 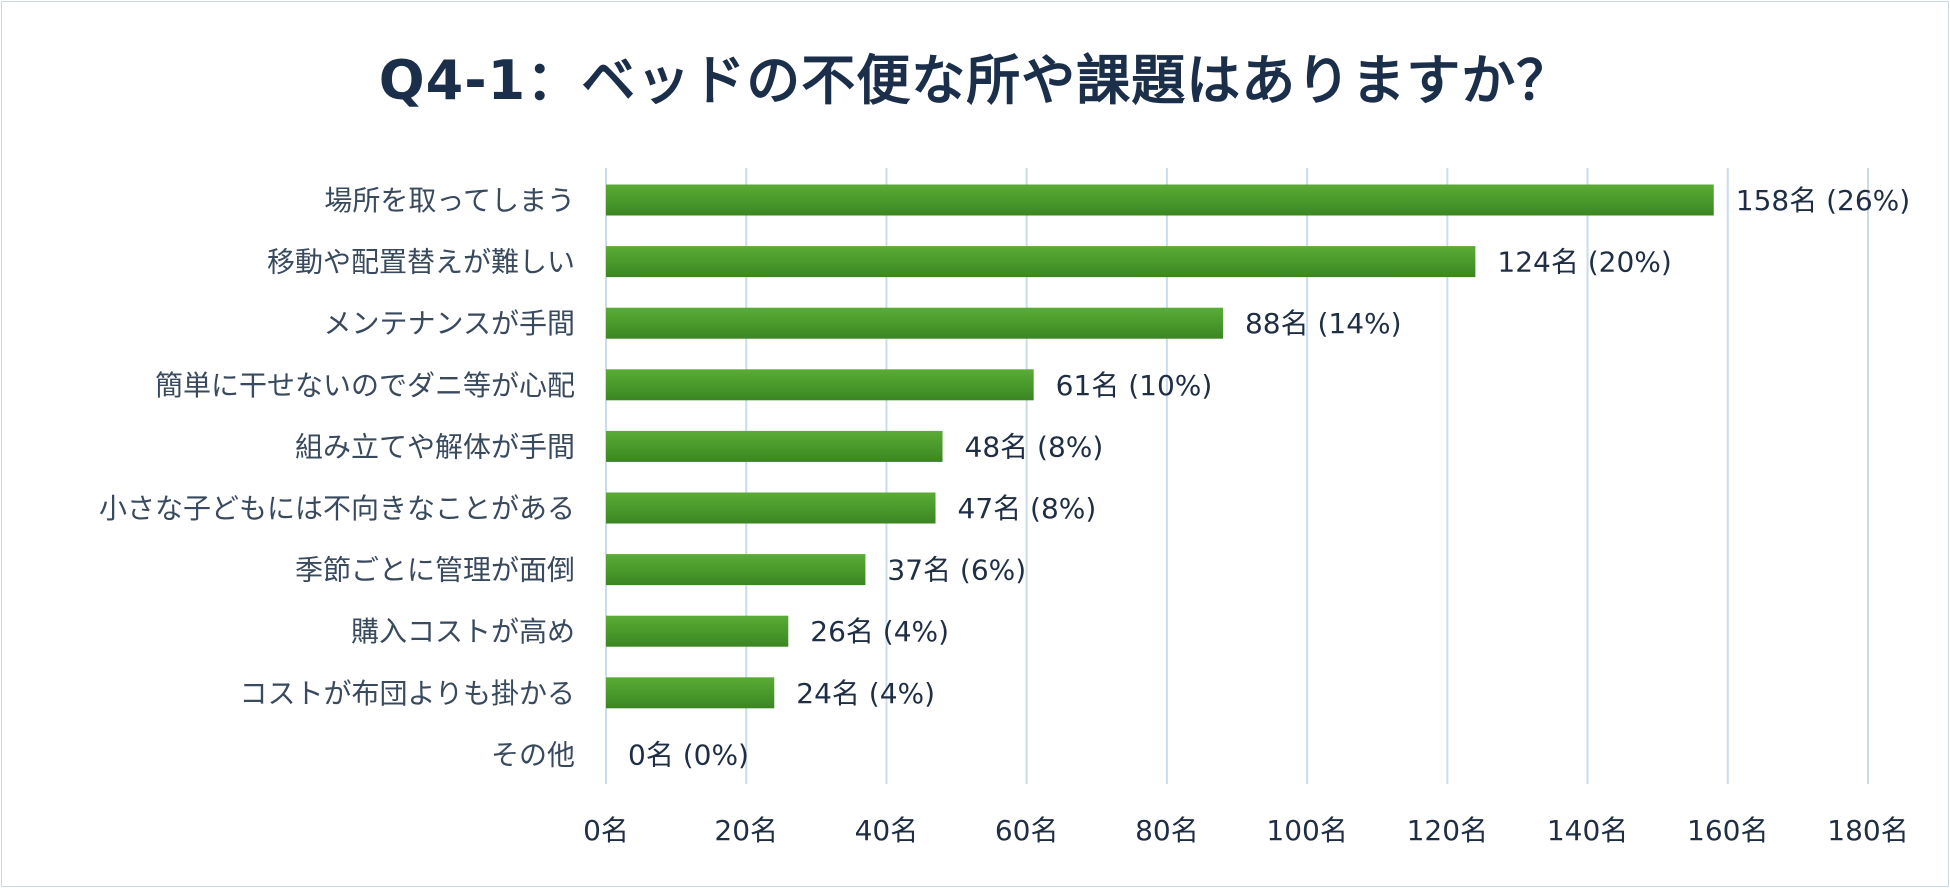 What do you see at coordinates (975, 80) in the screenshot?
I see `chart-title: Q4-1：ベッドの不便な所や課題はありますか？` at bounding box center [975, 80].